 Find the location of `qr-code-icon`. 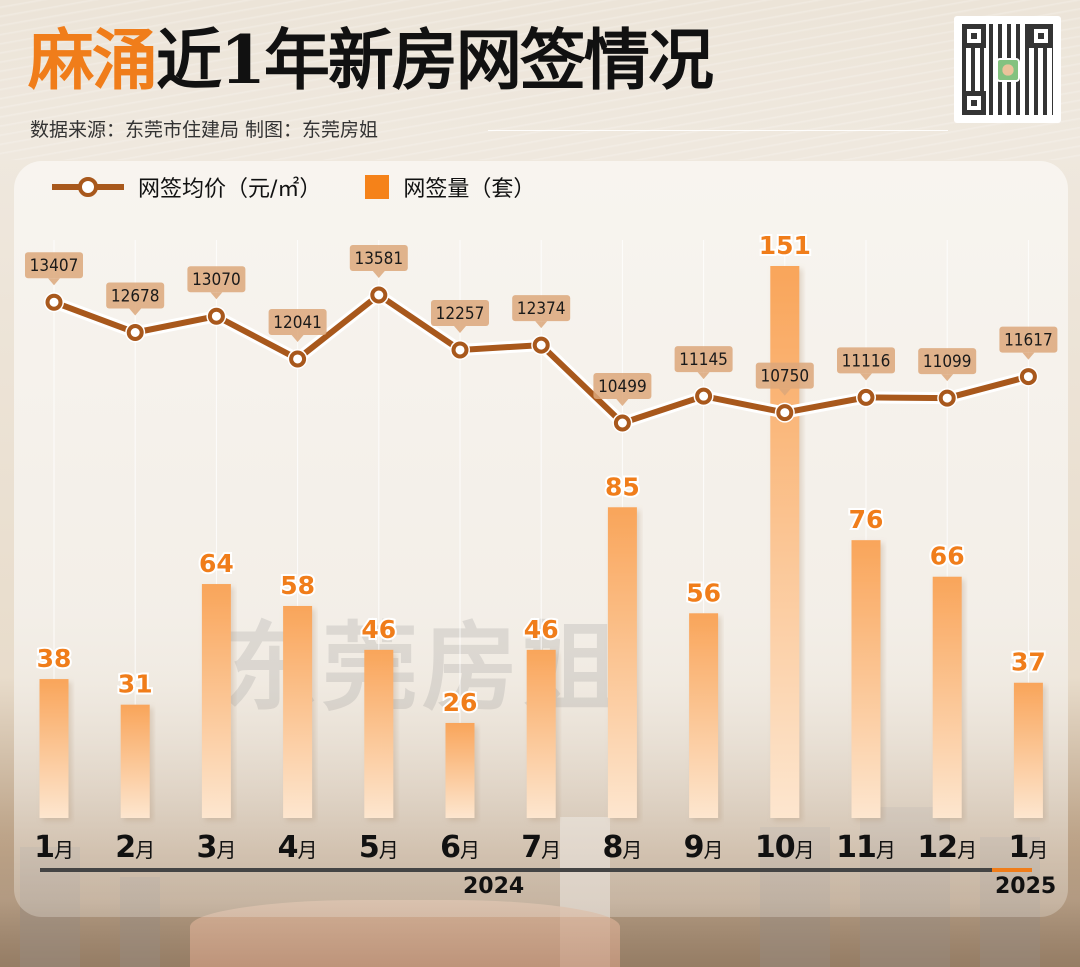

qr-code-icon is located at coordinates (1007, 69).